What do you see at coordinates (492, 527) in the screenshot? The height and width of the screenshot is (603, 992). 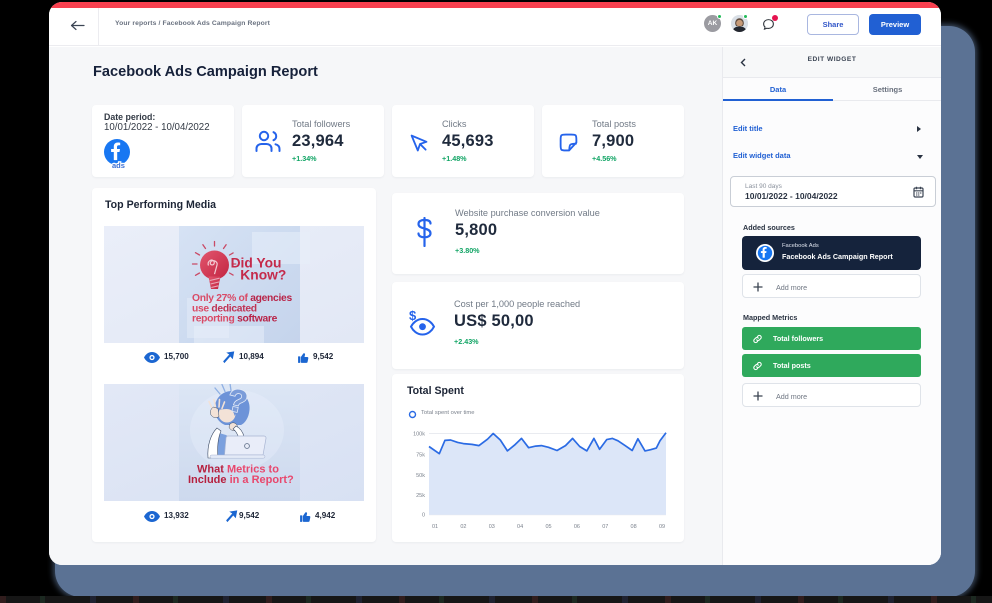 I see `svg-text: 03` at bounding box center [492, 527].